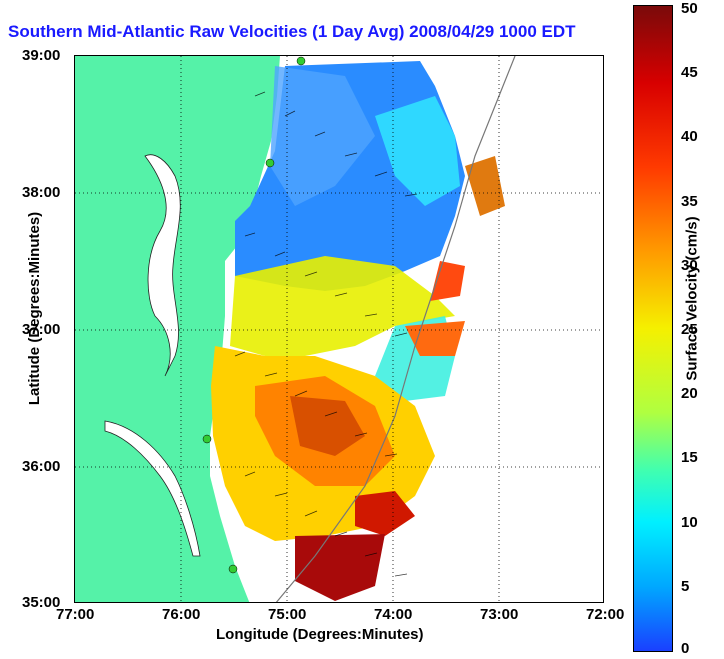 Image resolution: width=724 pixels, height=659 pixels. Describe the element at coordinates (689, 393) in the screenshot. I see `colorbar-tick: 20` at that location.